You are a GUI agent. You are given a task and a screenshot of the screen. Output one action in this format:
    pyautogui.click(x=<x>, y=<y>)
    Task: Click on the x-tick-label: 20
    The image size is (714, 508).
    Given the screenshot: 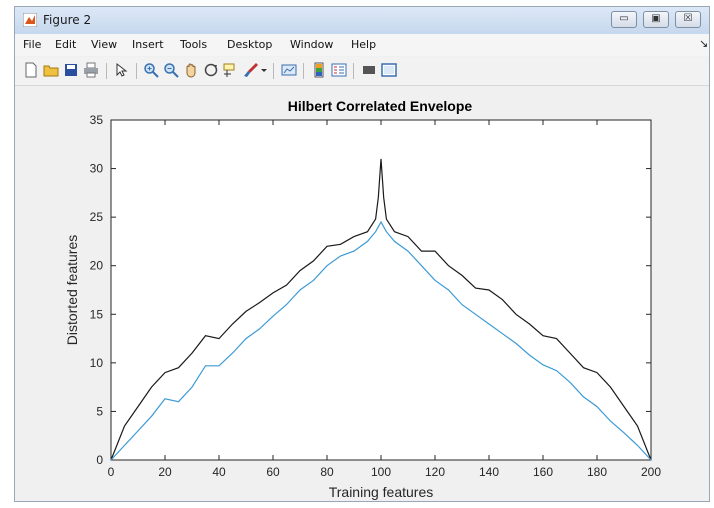 What is the action you would take?
    pyautogui.click(x=165, y=472)
    